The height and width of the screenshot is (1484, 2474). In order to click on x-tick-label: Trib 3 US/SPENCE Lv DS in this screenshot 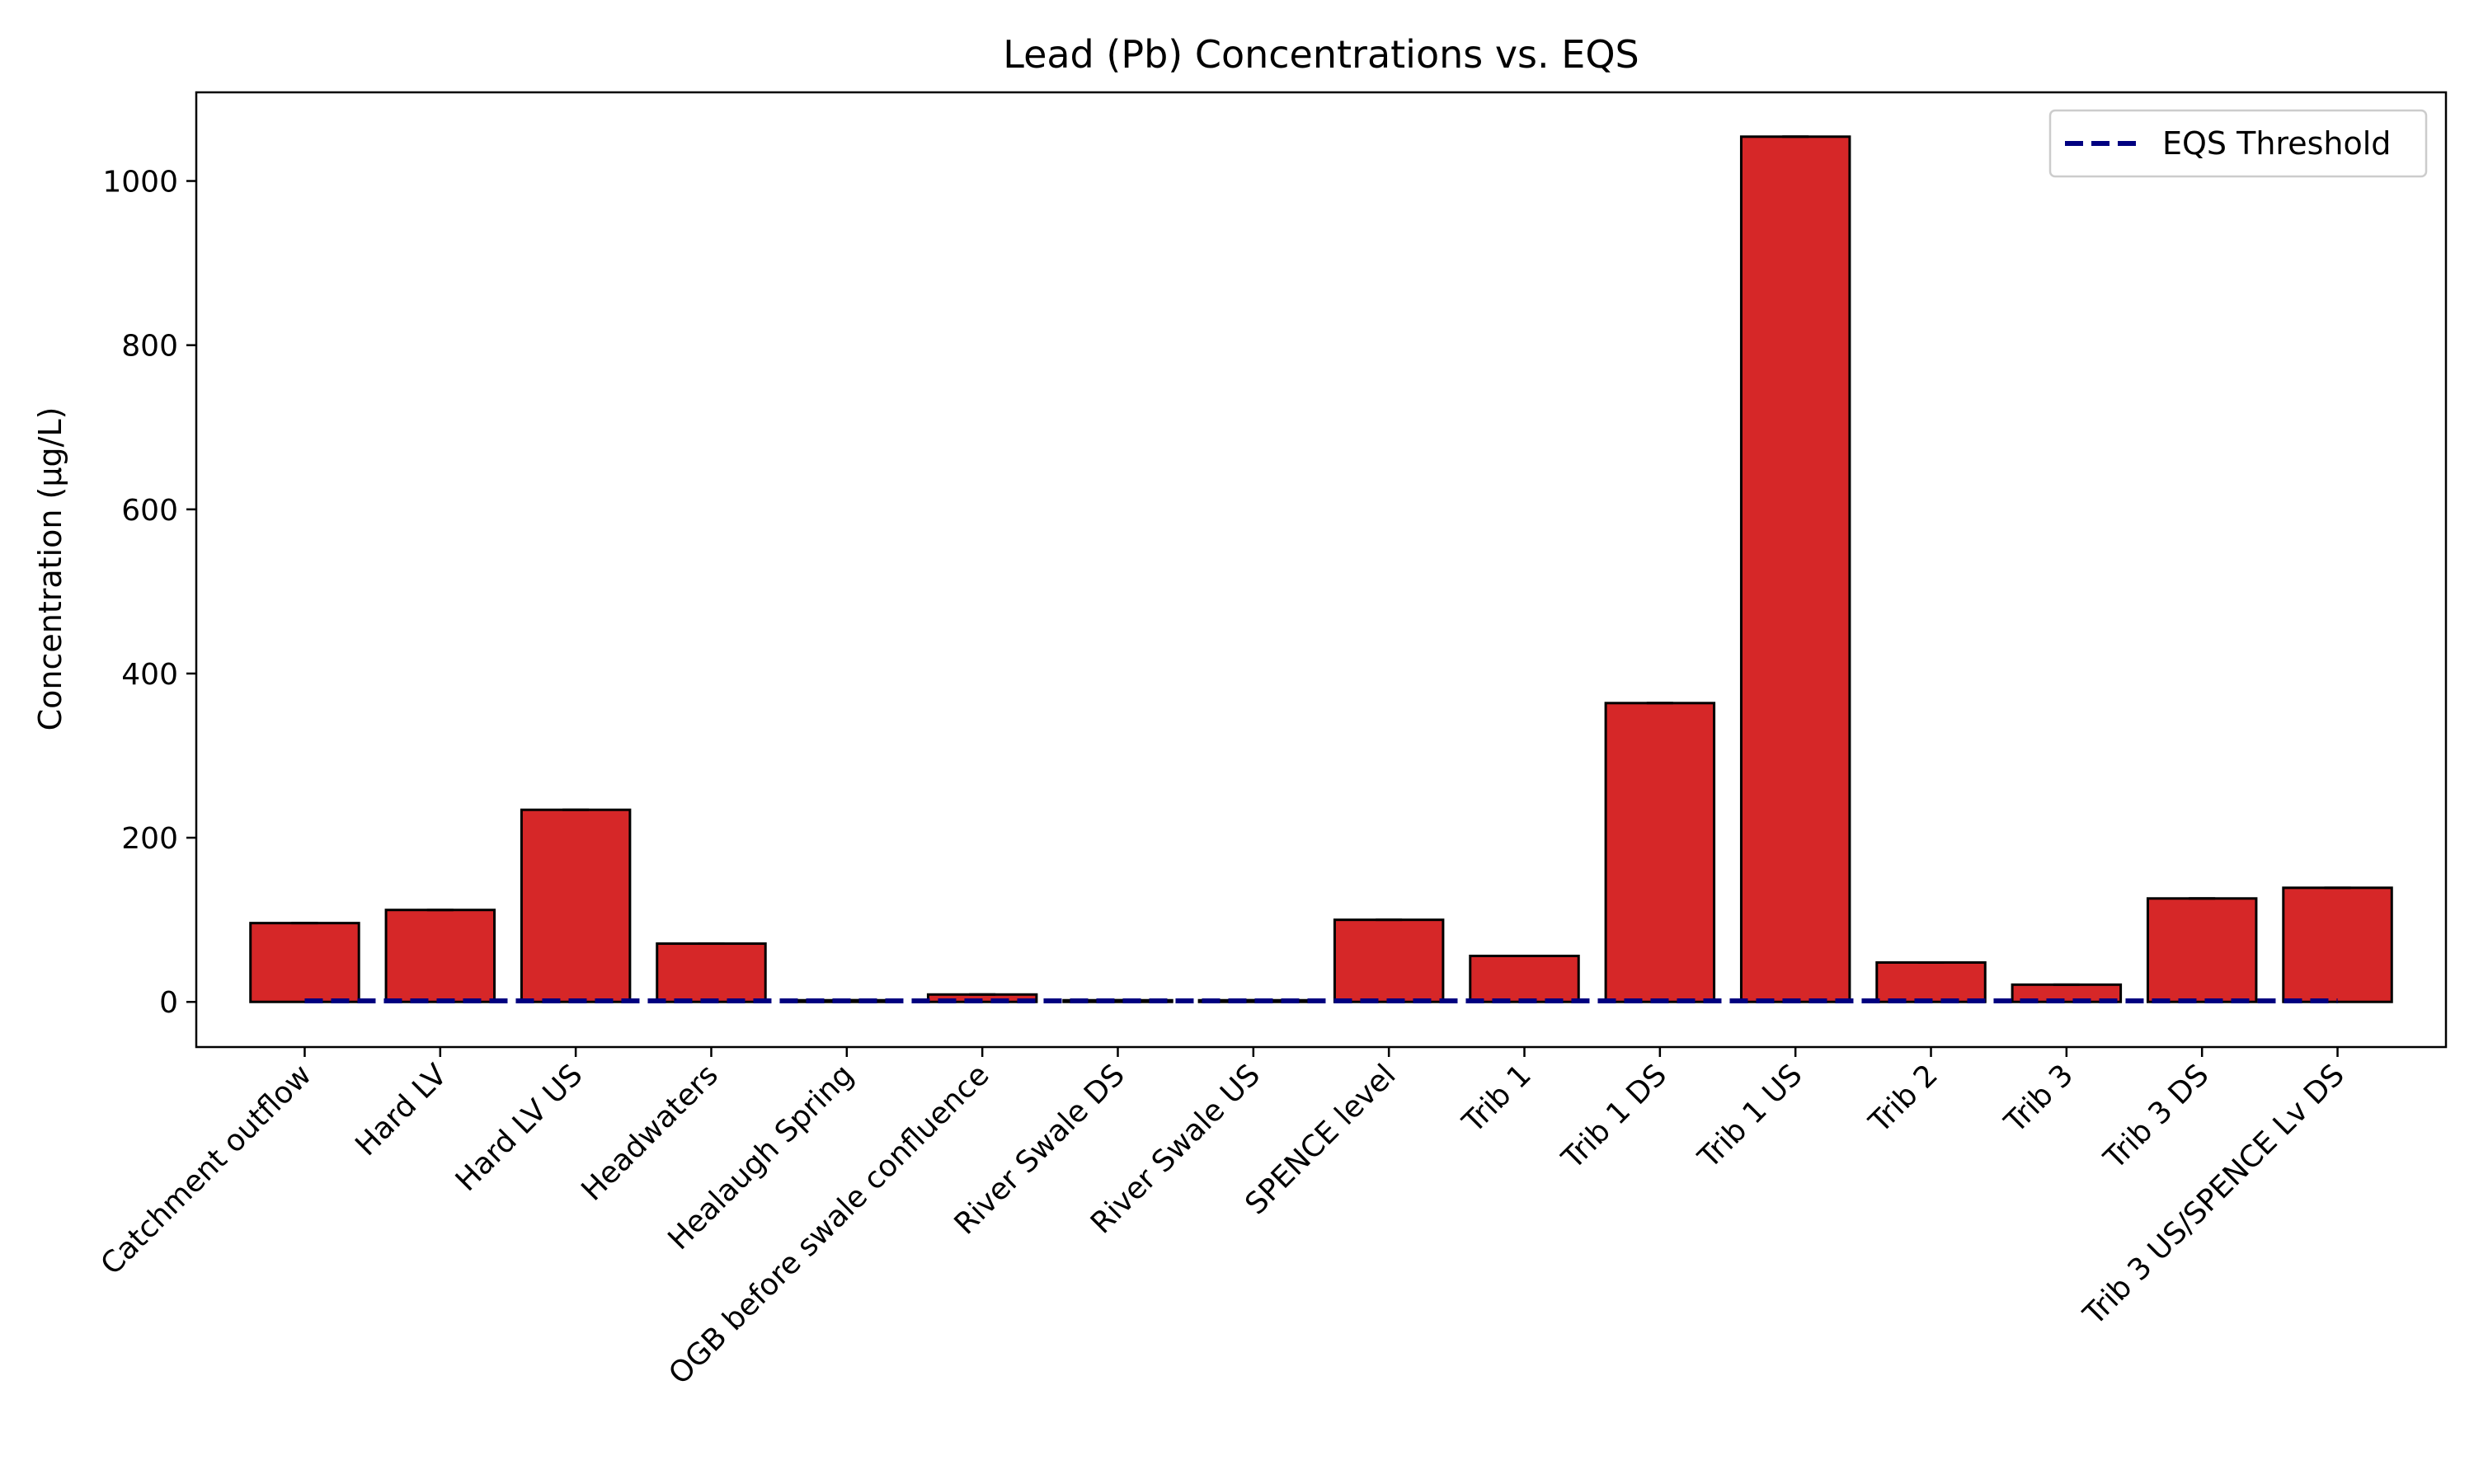, I will do `click(2214, 1195)`.